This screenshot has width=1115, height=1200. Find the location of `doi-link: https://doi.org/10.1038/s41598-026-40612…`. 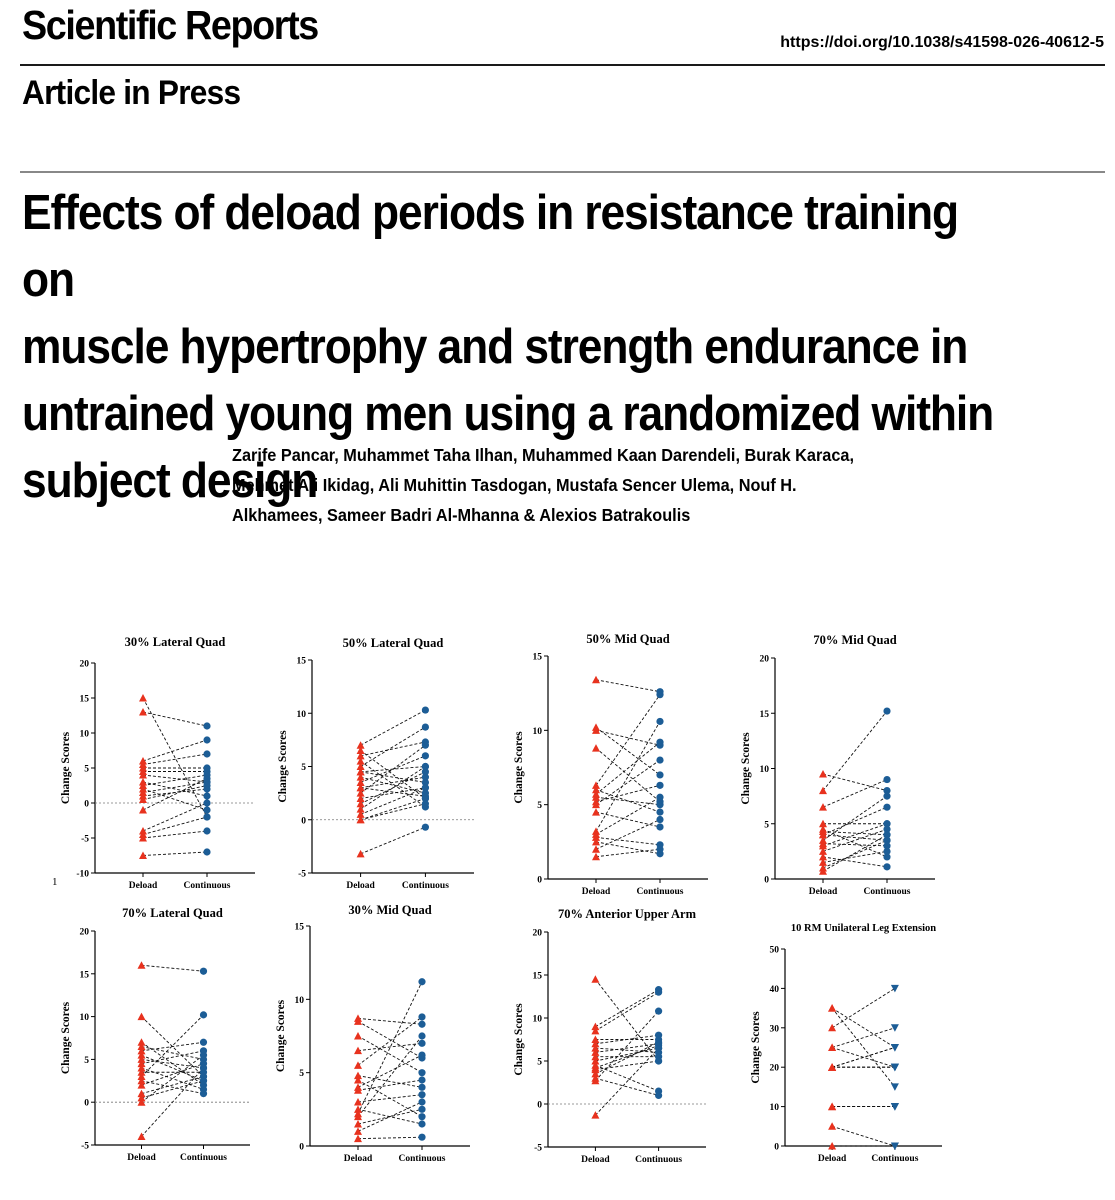

doi-link: https://doi.org/10.1038/s41598-026-40612… is located at coordinates (942, 42).